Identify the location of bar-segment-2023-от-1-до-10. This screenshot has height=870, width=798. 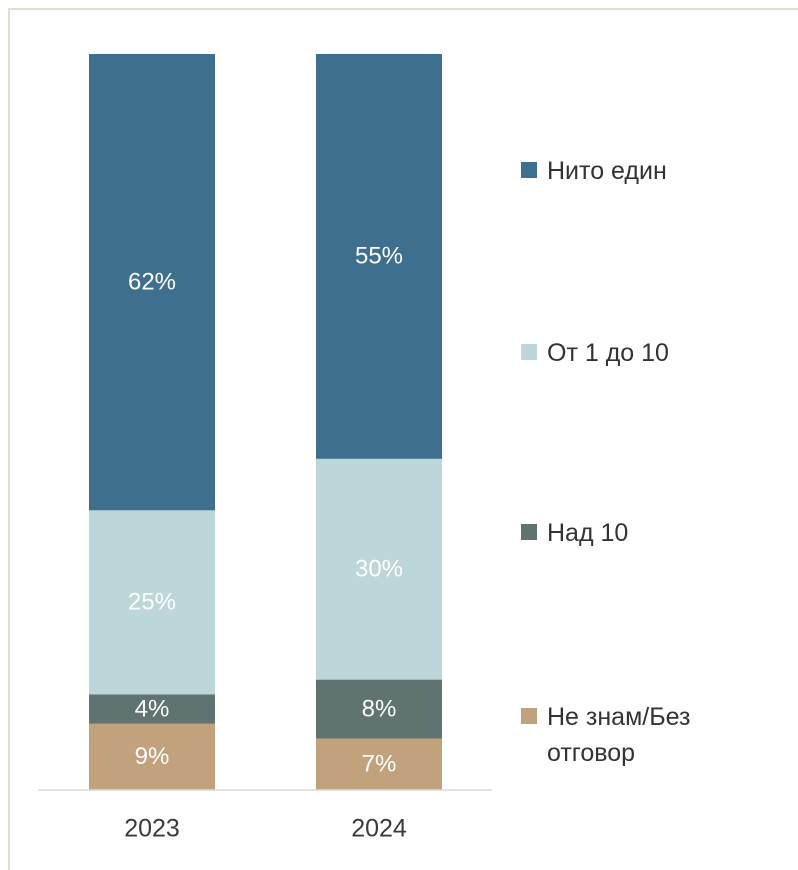
(152, 602).